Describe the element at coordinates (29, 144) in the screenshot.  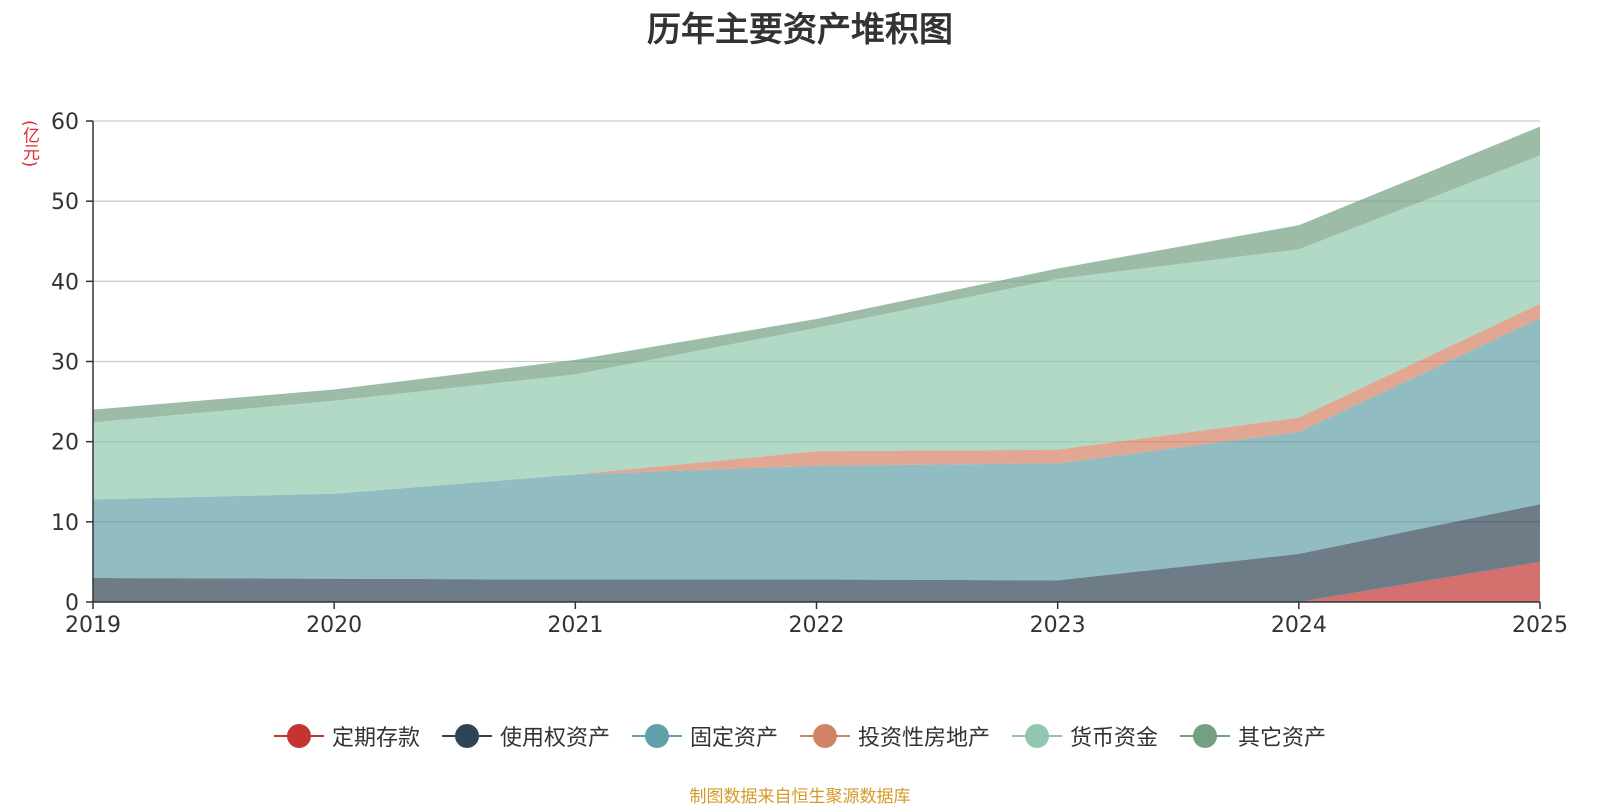
I see `y-axis-unit-label: (亿元)` at that location.